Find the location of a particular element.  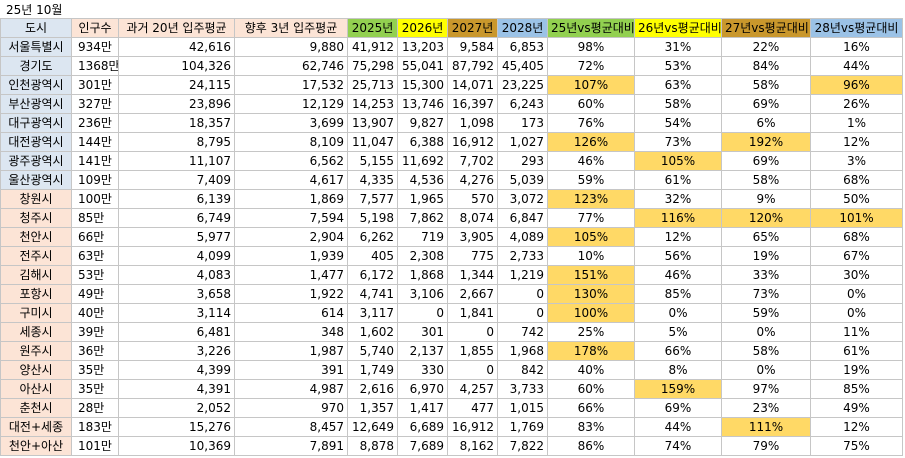

ratio-2027-cell: 59% is located at coordinates (766, 313).